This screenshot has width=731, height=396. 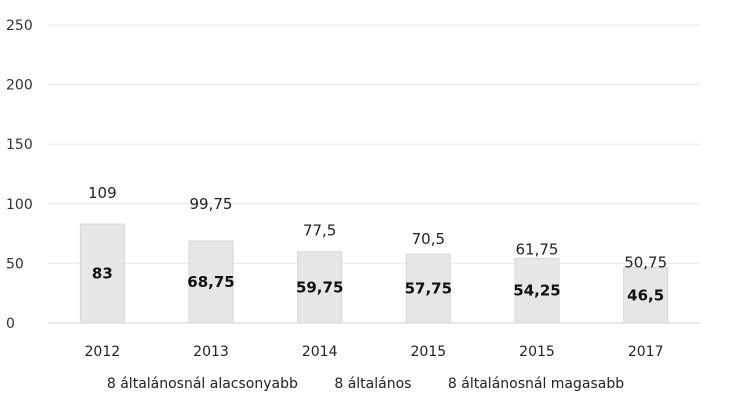 What do you see at coordinates (103, 352) in the screenshot?
I see `x-tick-label: 2012` at bounding box center [103, 352].